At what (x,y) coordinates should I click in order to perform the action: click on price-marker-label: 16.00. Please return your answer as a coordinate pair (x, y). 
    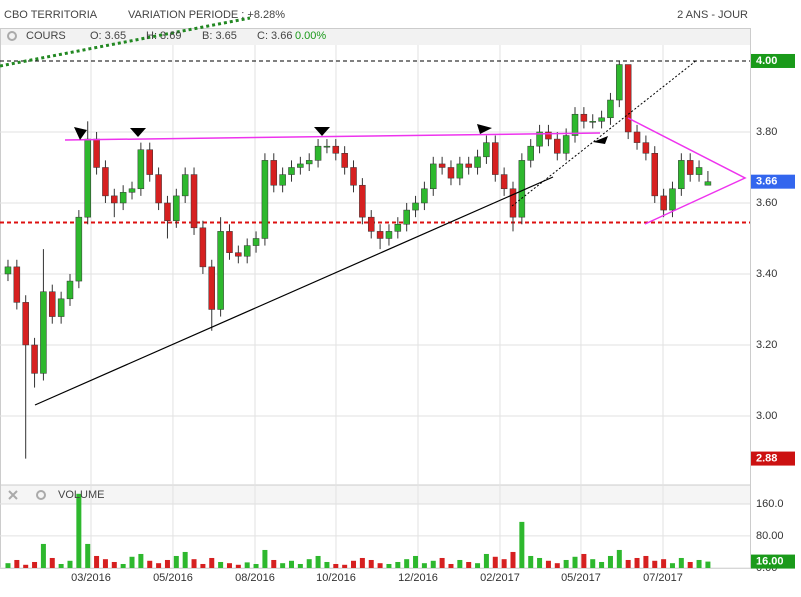
    Looking at the image, I should click on (770, 561).